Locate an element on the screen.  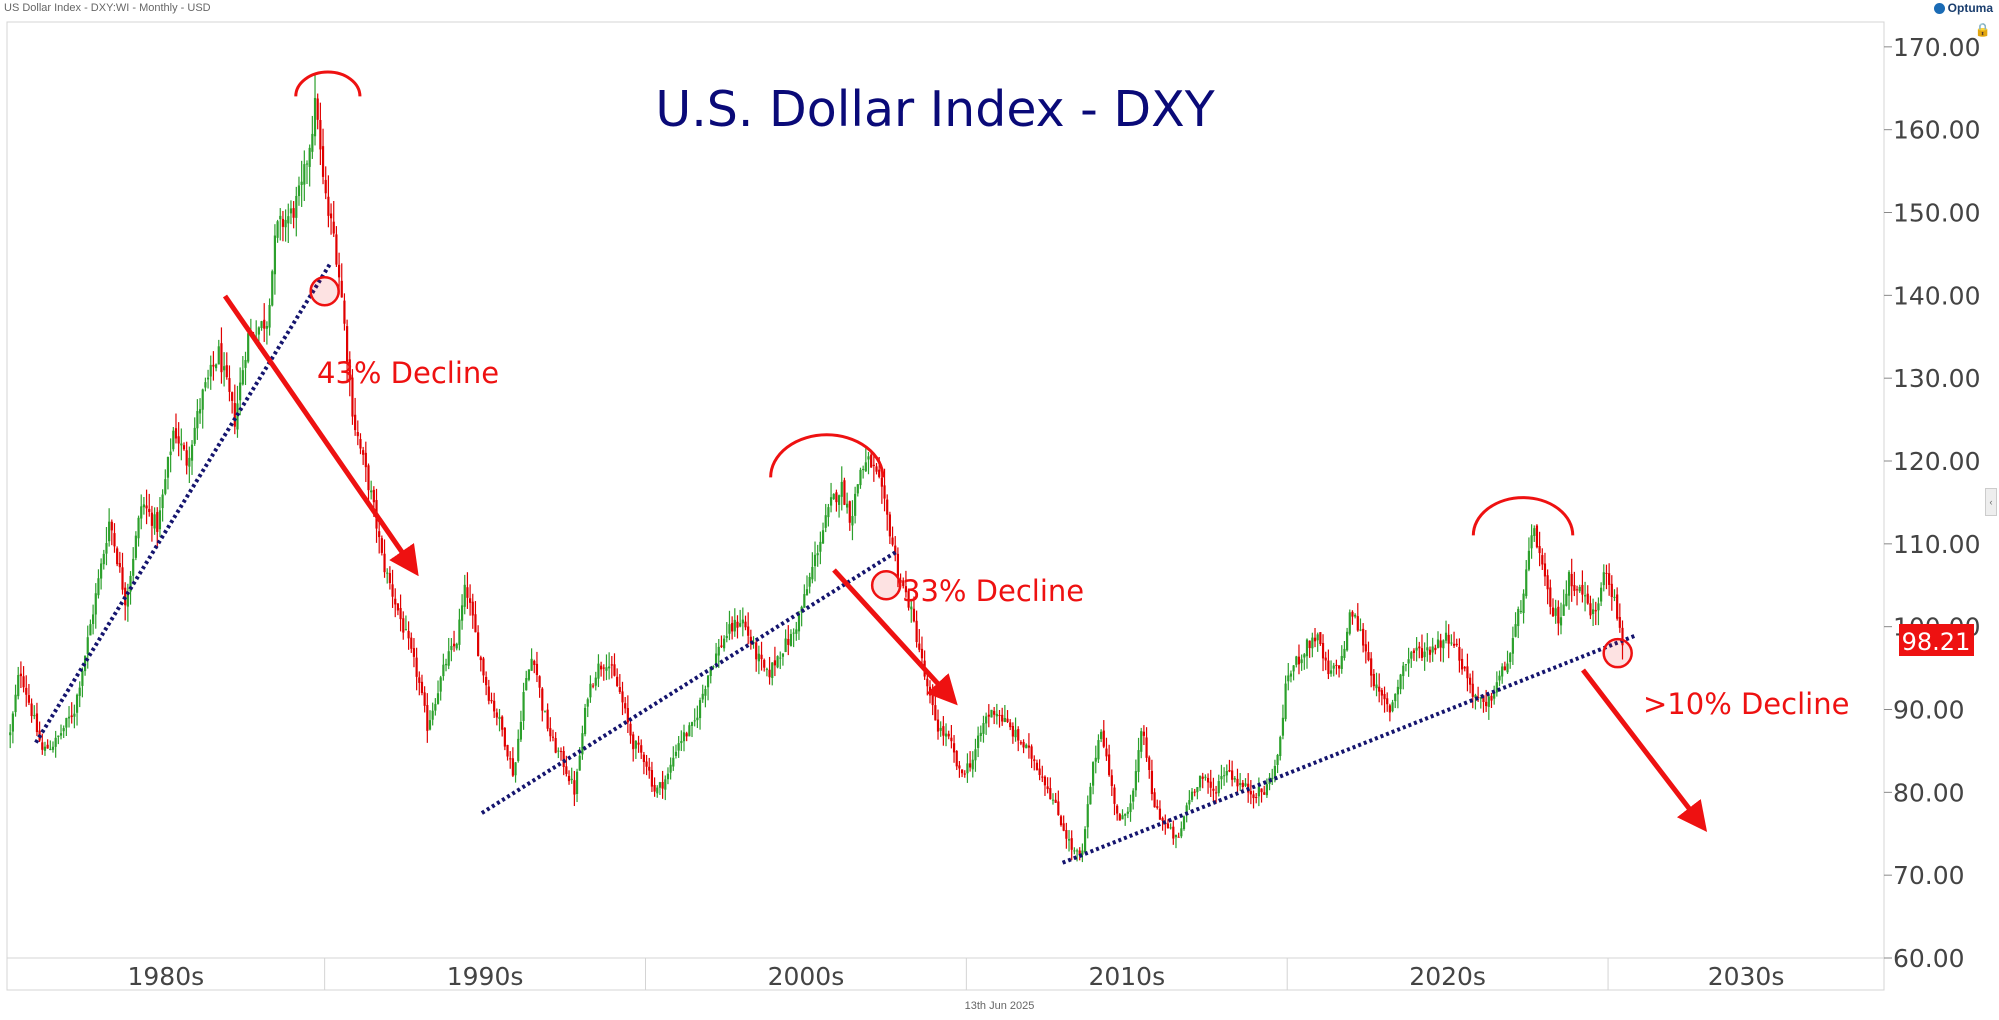
breakdown-circle is located at coordinates (1617, 653).